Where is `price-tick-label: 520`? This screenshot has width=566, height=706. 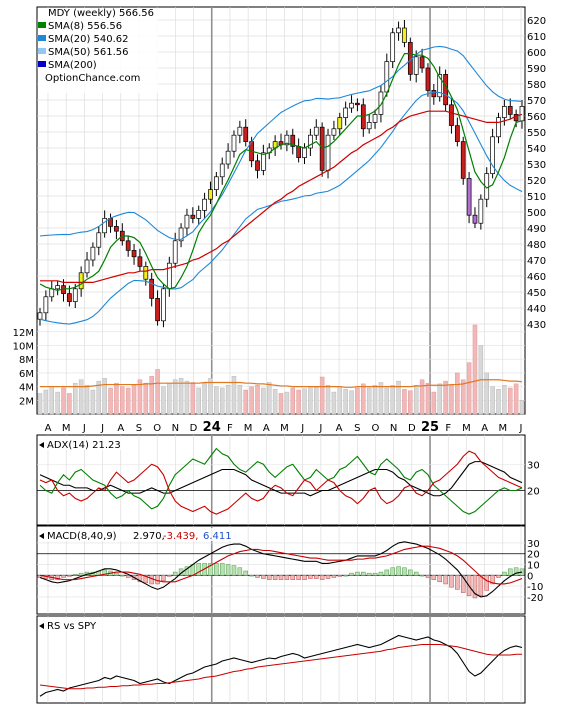 price-tick-label: 520 is located at coordinates (536, 181).